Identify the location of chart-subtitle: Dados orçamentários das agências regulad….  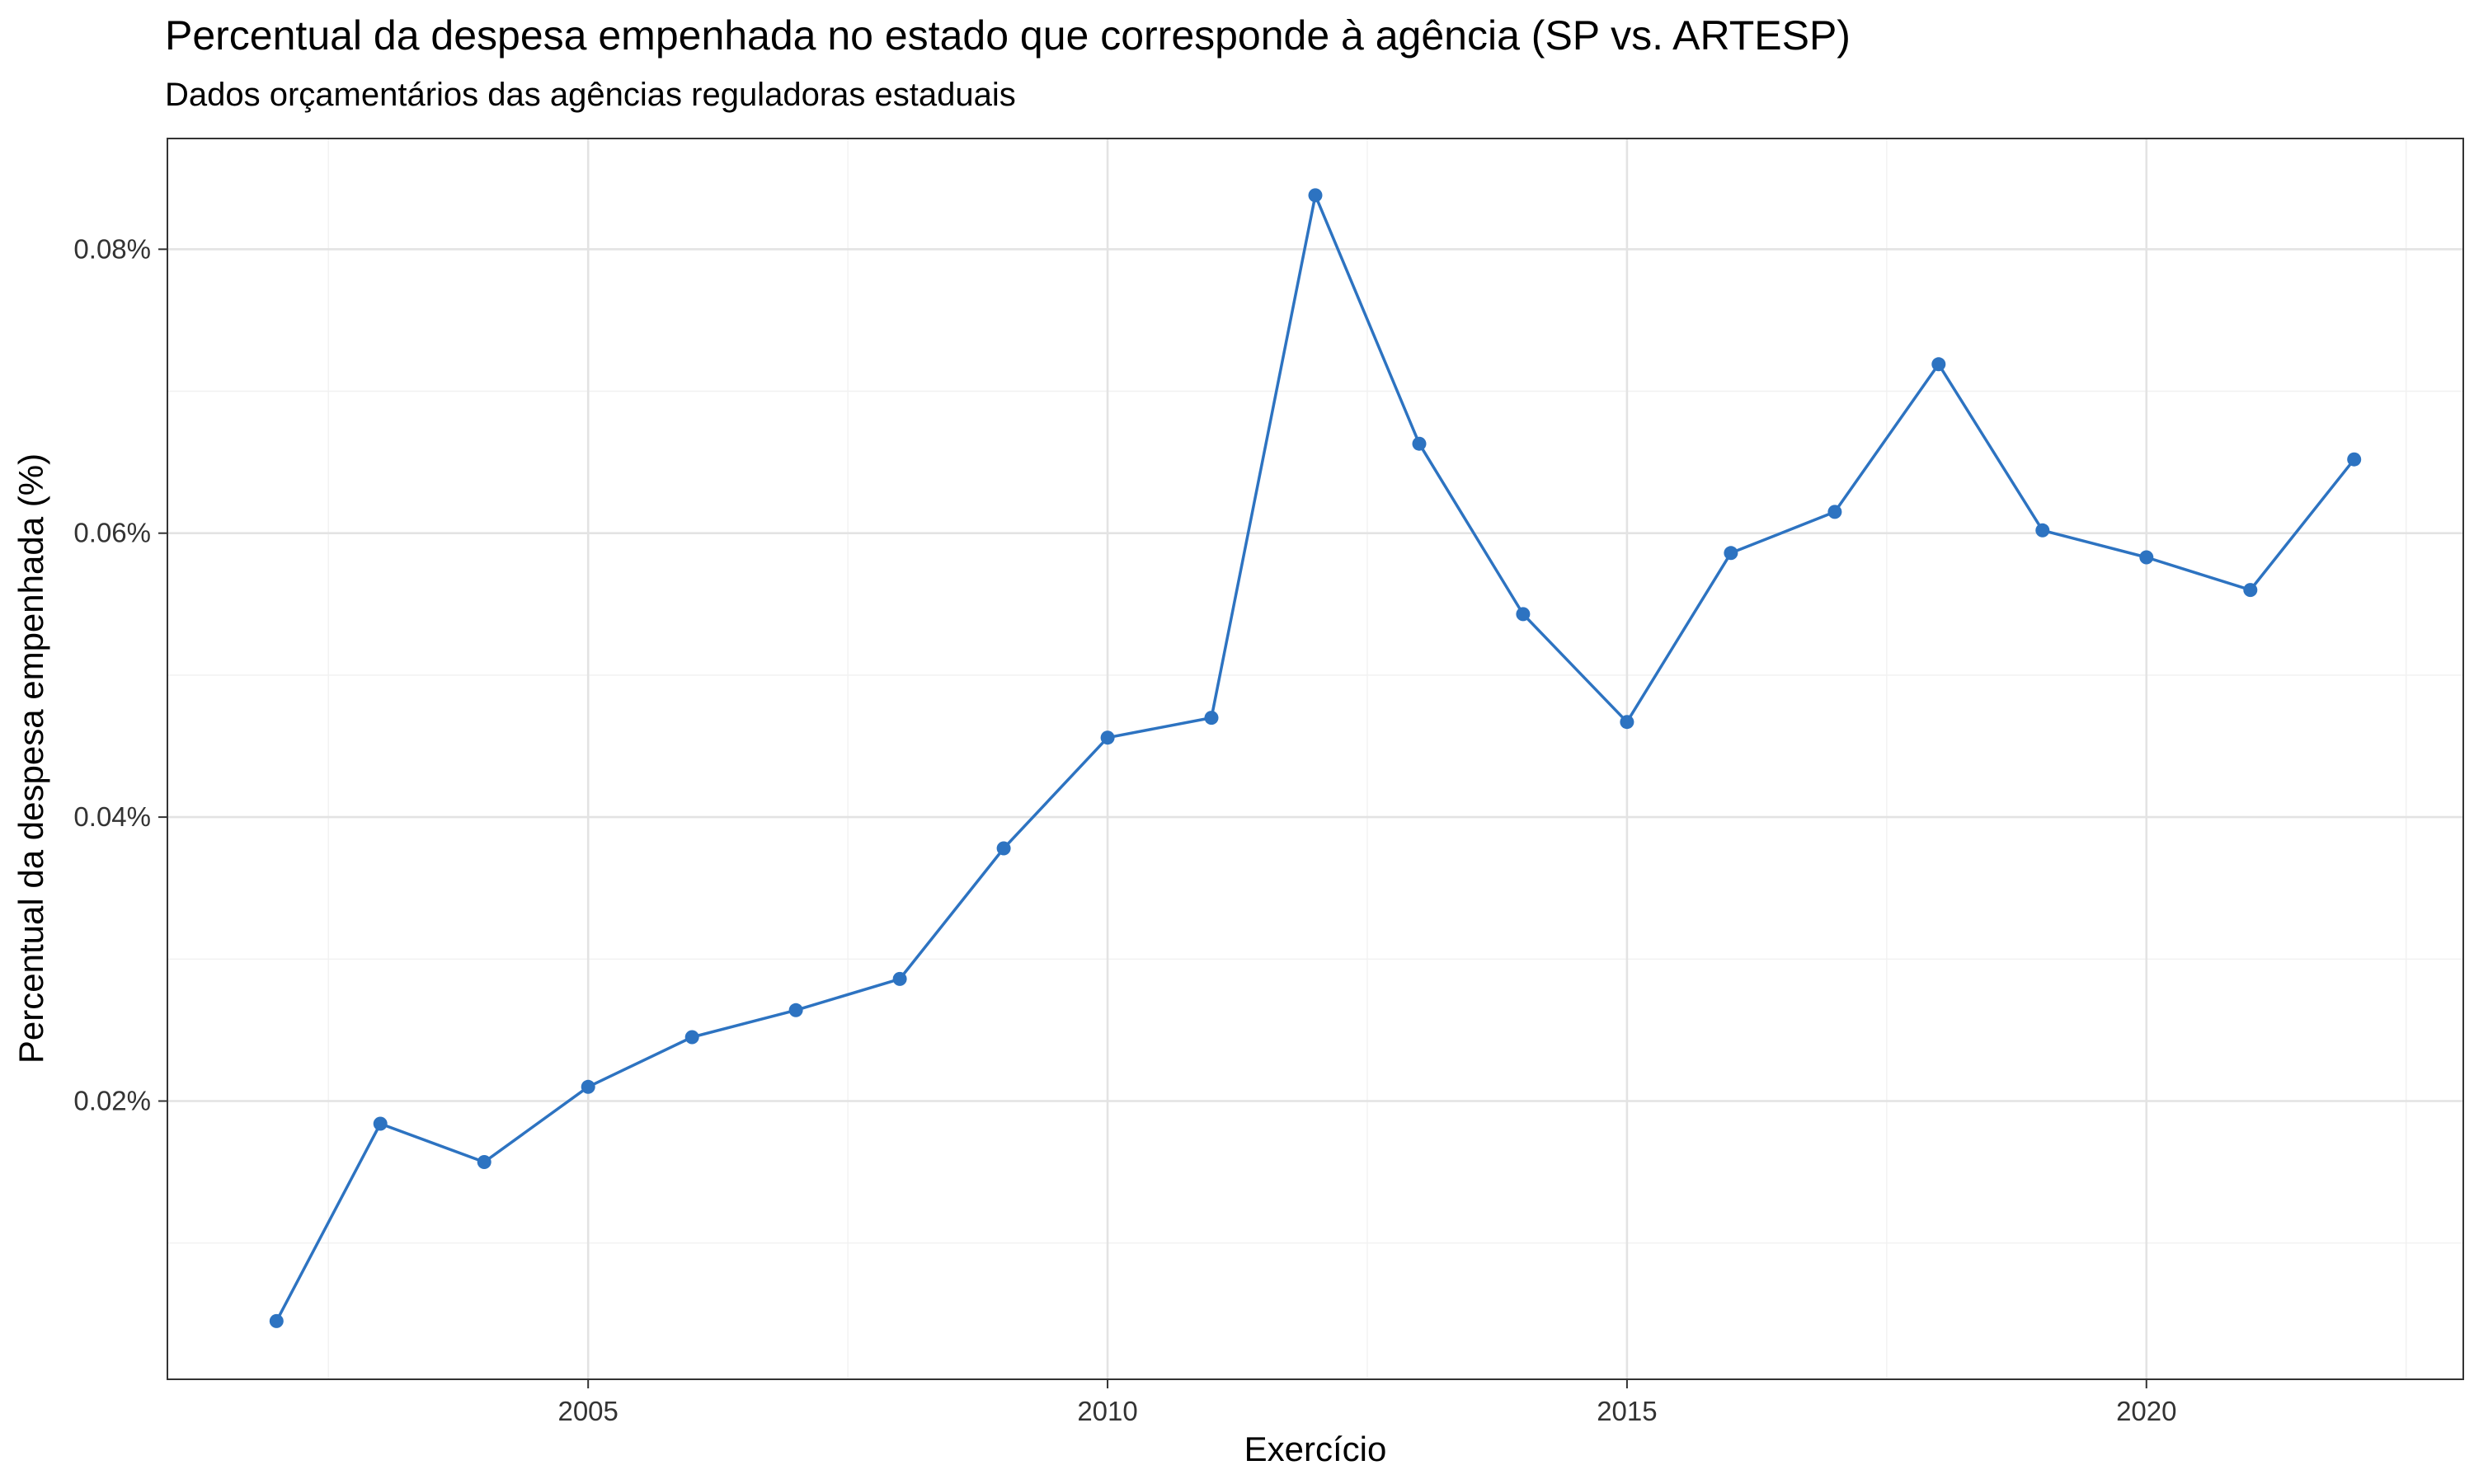
(590, 95).